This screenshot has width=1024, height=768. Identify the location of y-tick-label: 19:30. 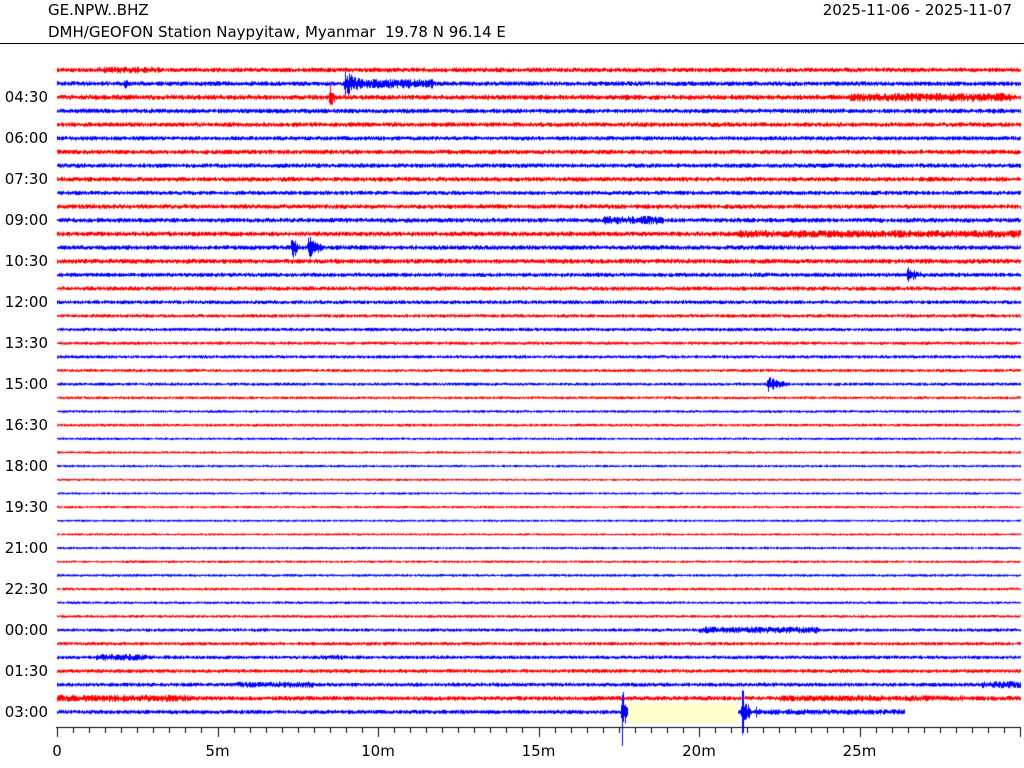
(26, 507).